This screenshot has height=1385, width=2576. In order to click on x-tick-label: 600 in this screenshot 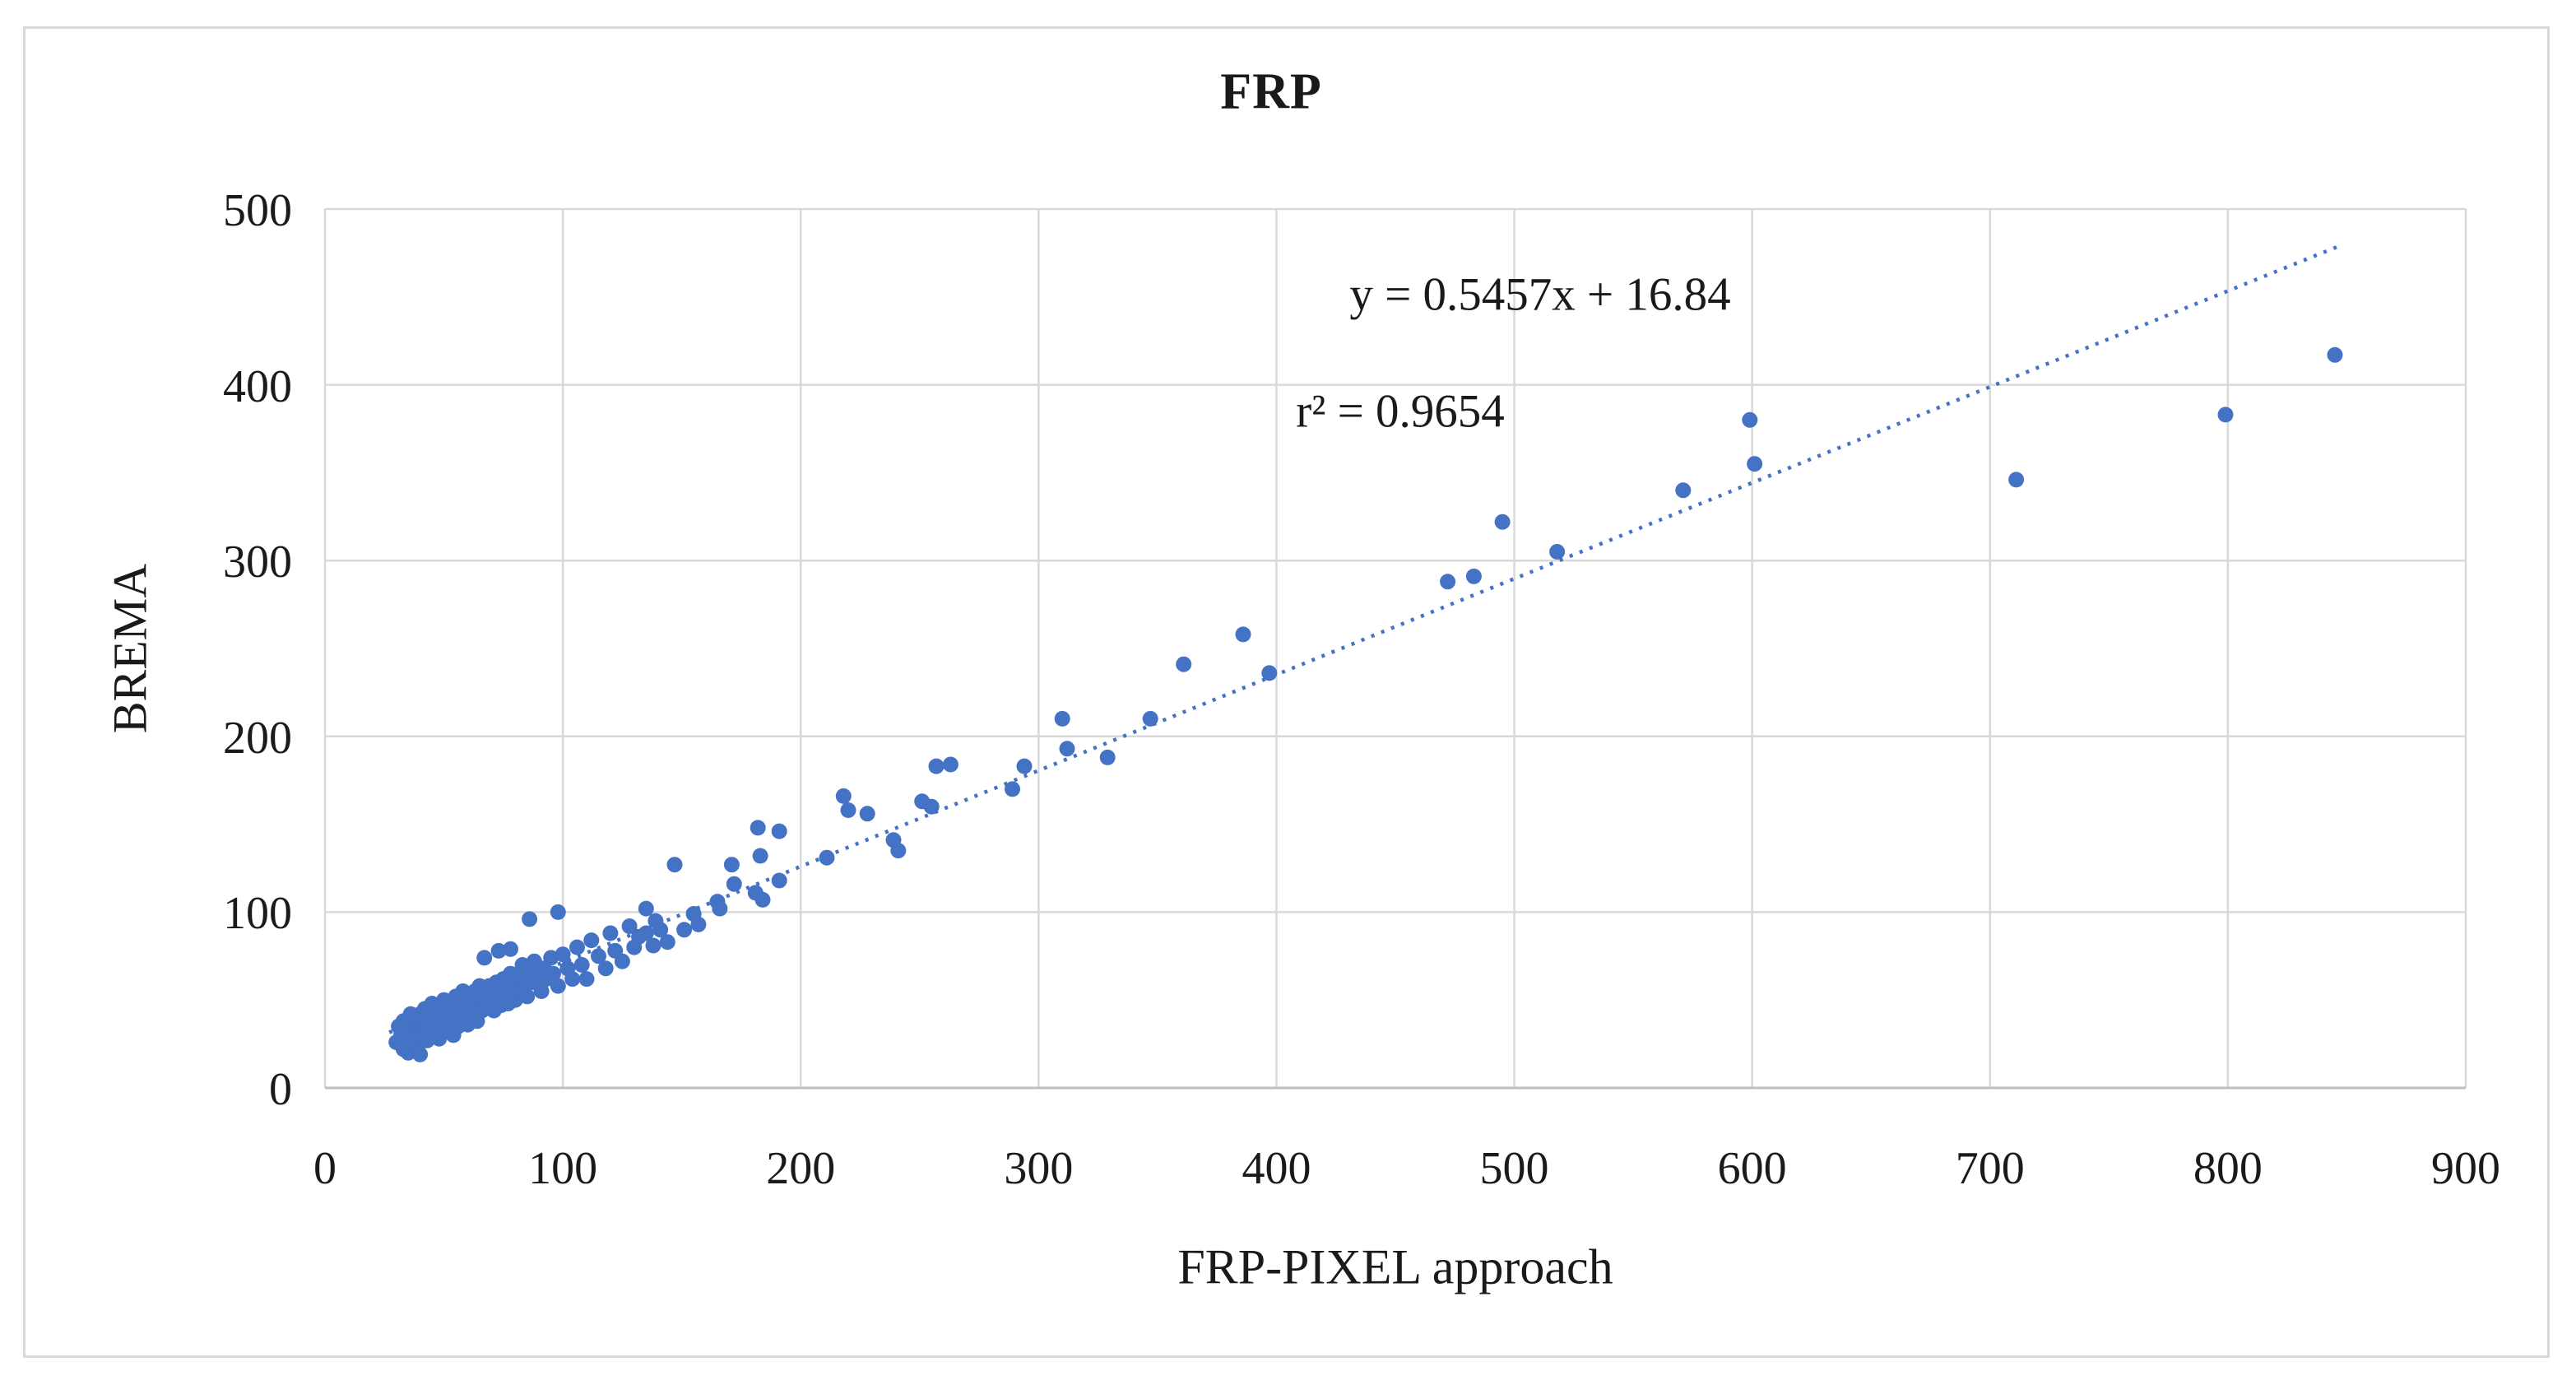, I will do `click(1752, 1168)`.